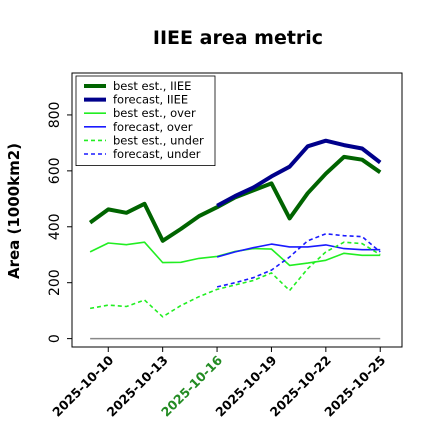 Image resolution: width=440 pixels, height=440 pixels. What do you see at coordinates (55, 115) in the screenshot?
I see `y-tick-label: 800` at bounding box center [55, 115].